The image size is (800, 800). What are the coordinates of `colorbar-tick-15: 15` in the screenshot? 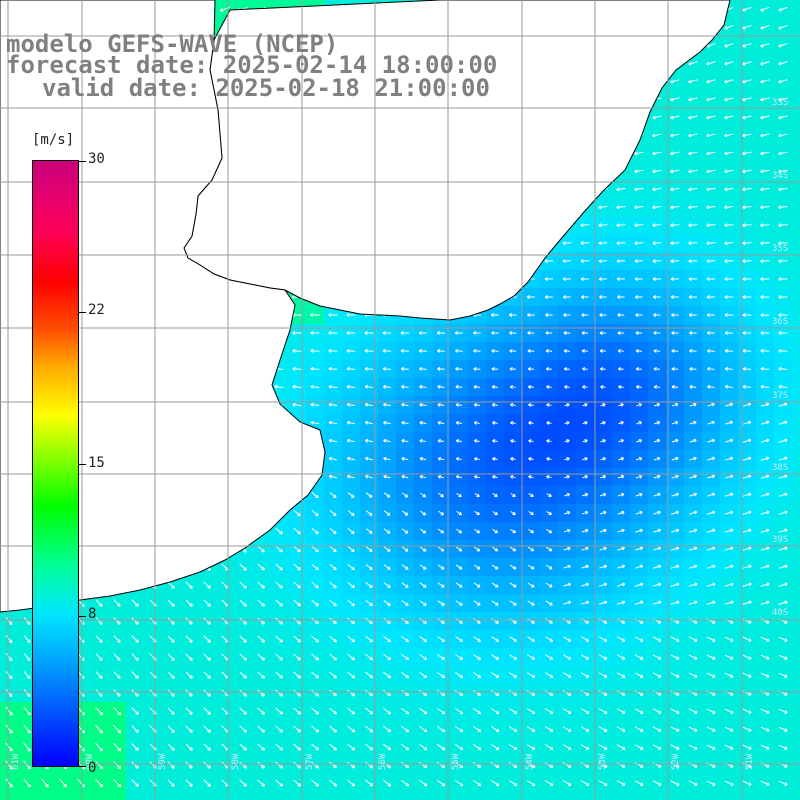 It's located at (96, 463).